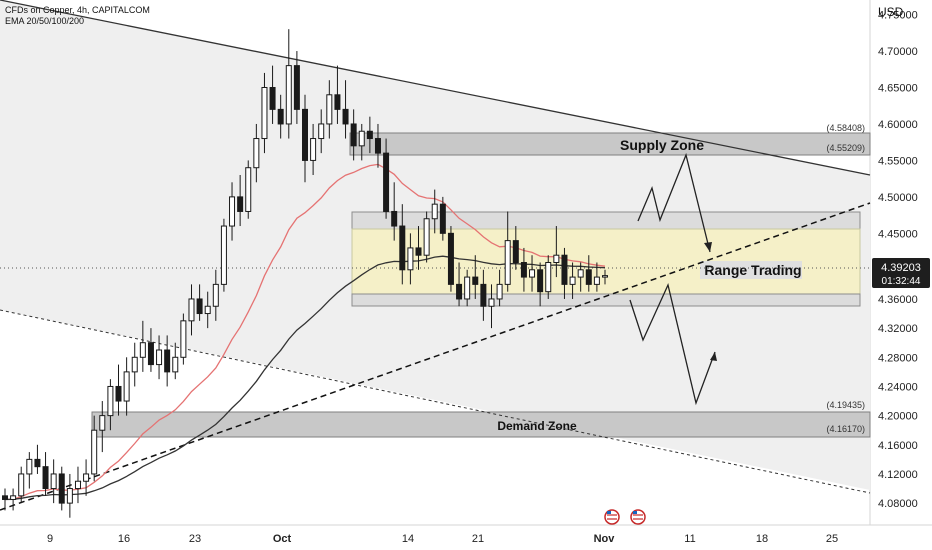  Describe the element at coordinates (537, 426) in the screenshot. I see `demand-zone-label: Demand Zone` at that location.